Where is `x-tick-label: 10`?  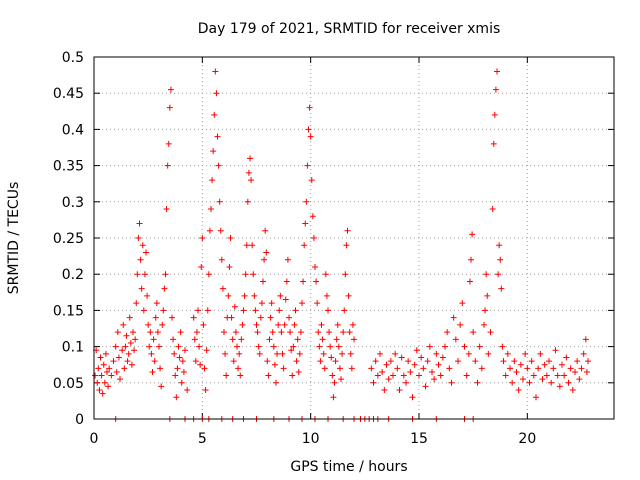 x-tick-label: 10 is located at coordinates (311, 439).